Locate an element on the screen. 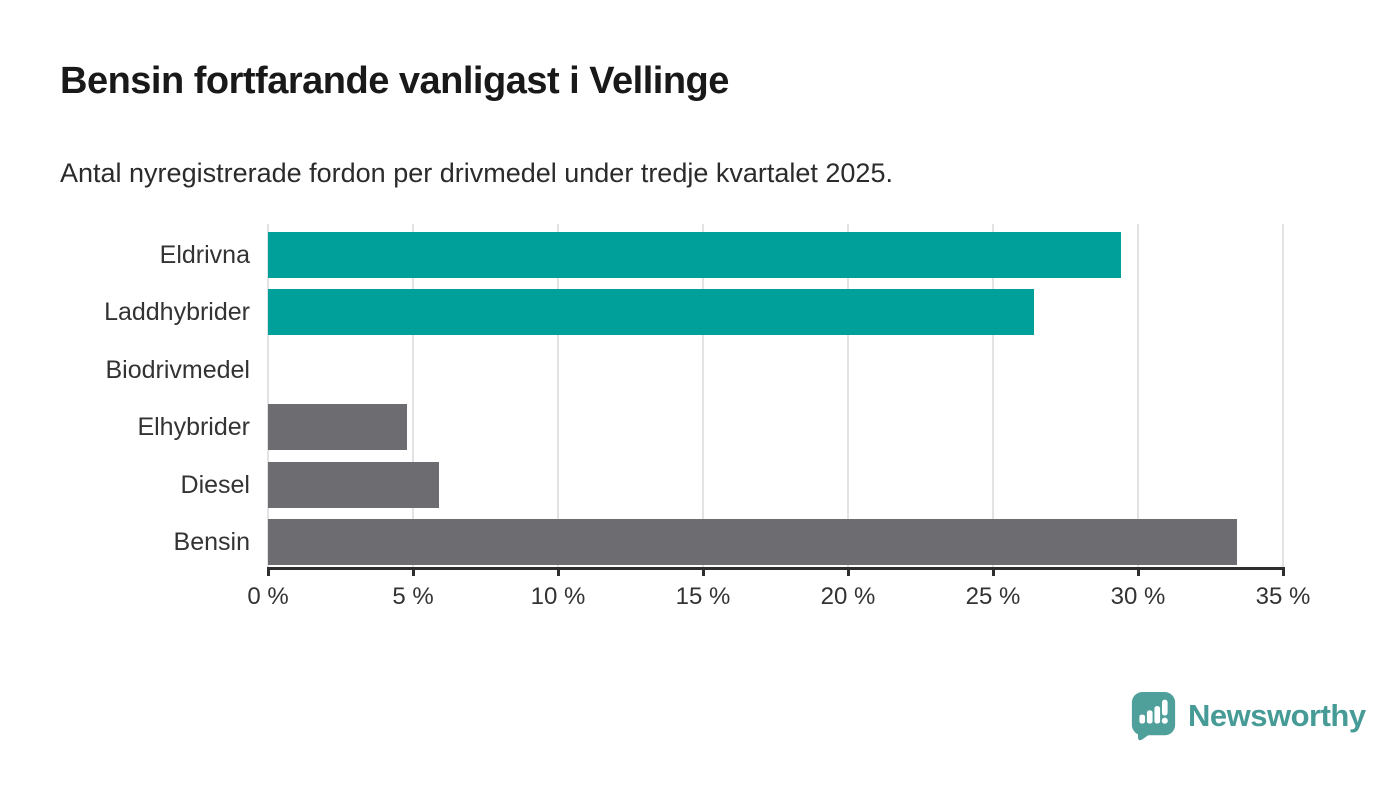 The height and width of the screenshot is (793, 1400). brand-footer: Newsworthy is located at coordinates (1248, 716).